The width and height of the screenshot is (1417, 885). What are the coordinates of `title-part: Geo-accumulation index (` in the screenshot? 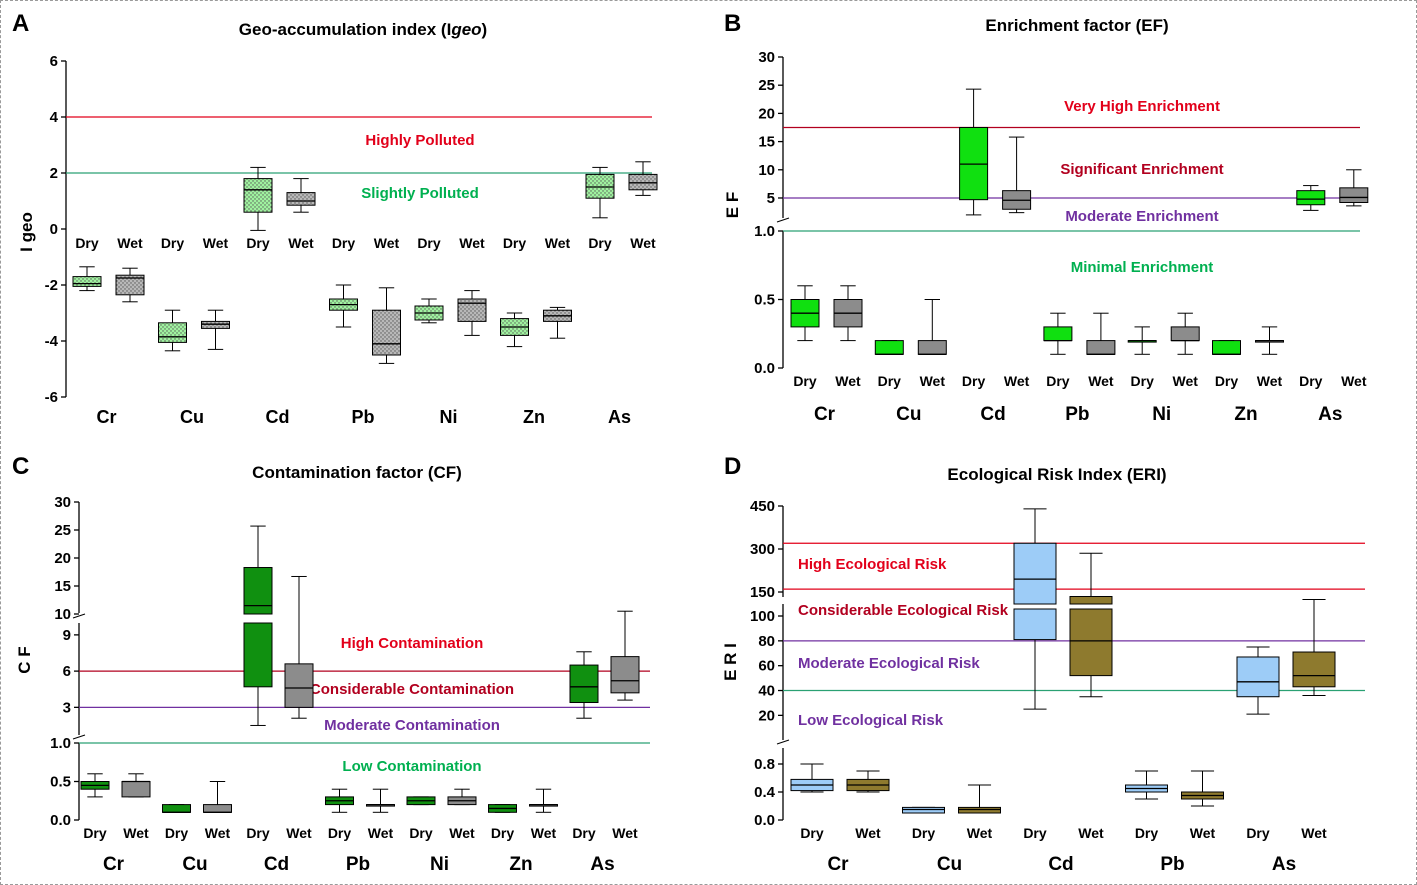 It's located at (343, 29).